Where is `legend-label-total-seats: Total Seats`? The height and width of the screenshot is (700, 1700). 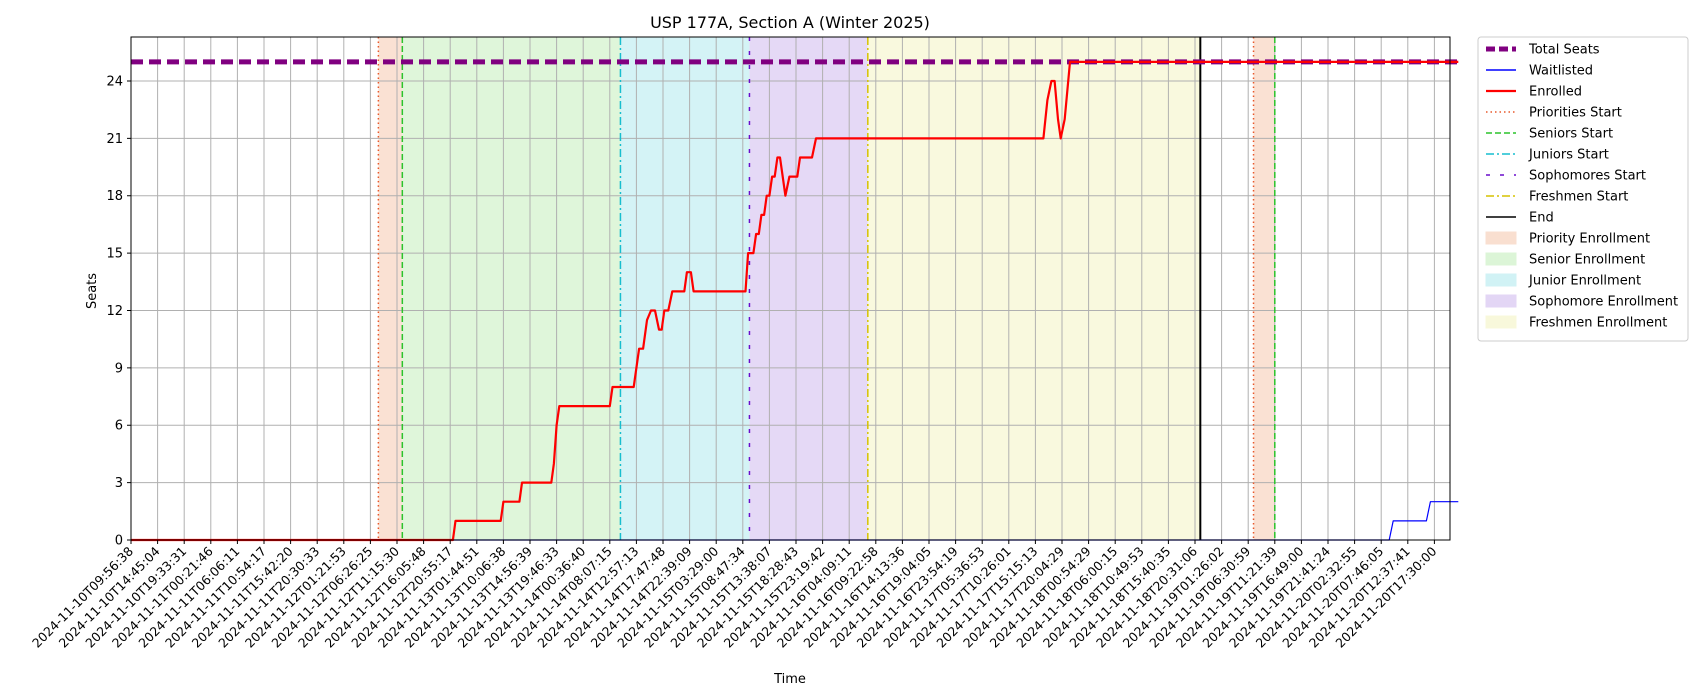 legend-label-total-seats: Total Seats is located at coordinates (1564, 50).